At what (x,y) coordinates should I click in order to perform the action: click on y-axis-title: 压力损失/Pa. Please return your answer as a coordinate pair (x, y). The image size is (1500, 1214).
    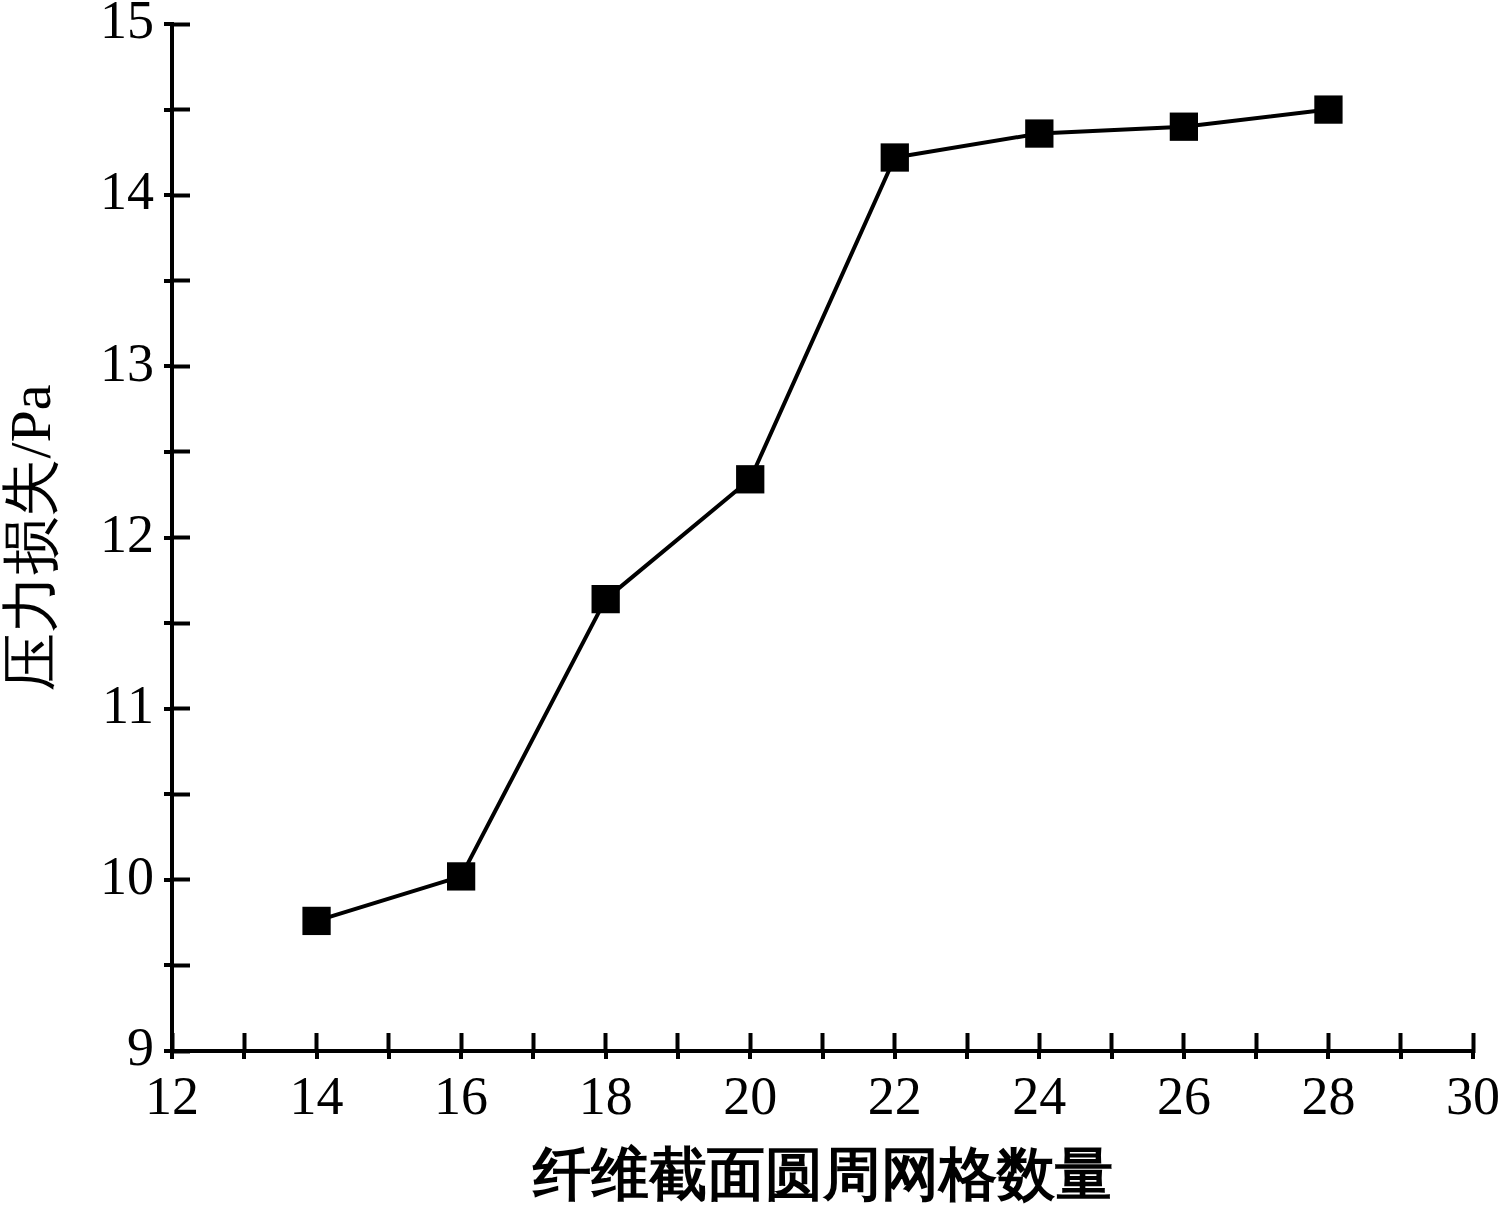
    Looking at the image, I should click on (32, 537).